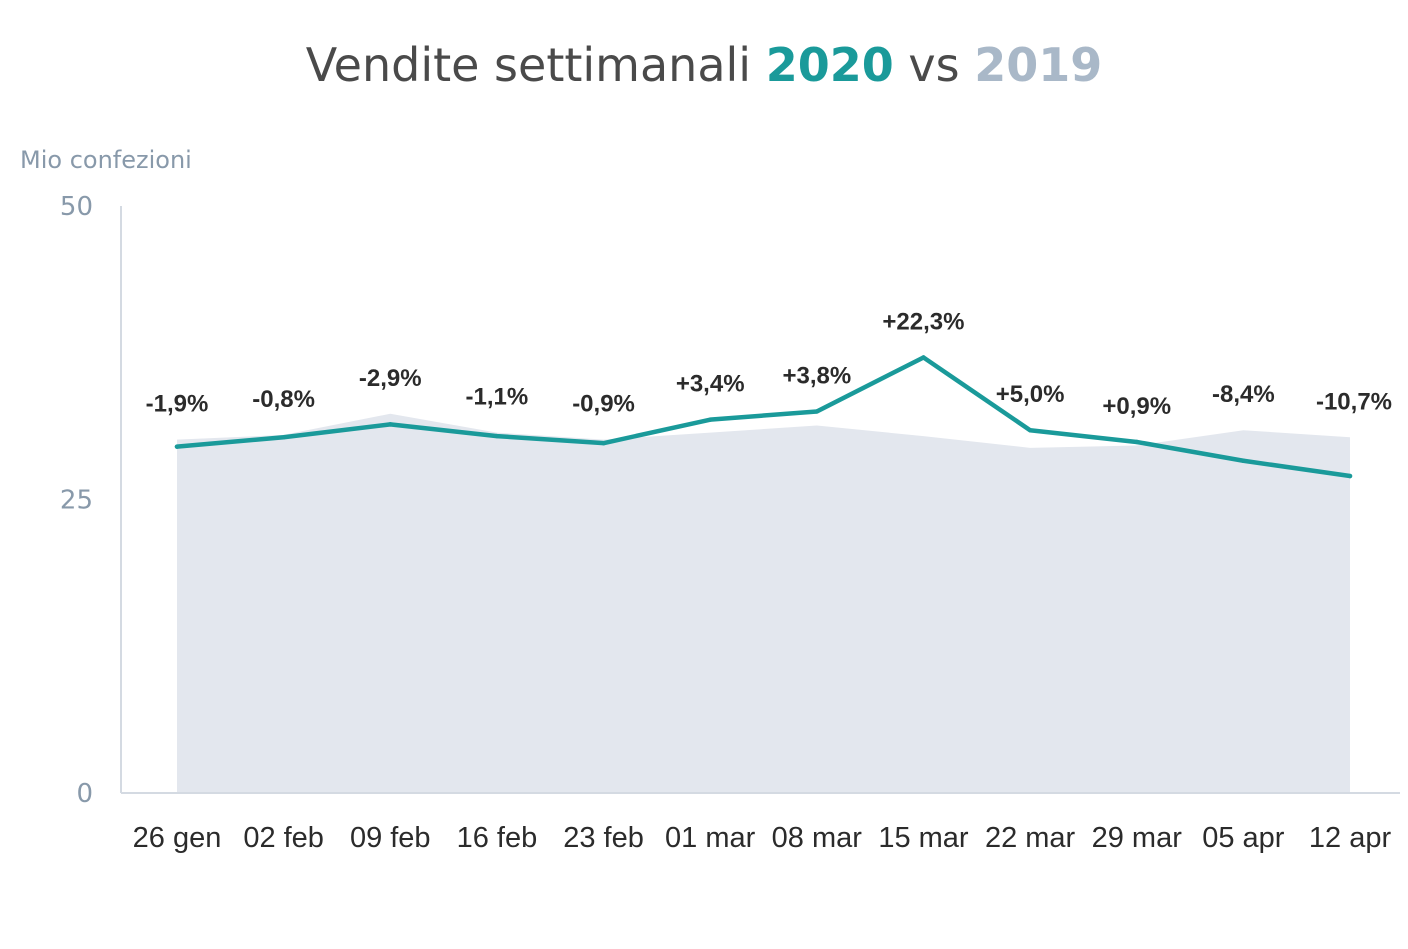 The height and width of the screenshot is (949, 1408). I want to click on data-label: +3,8%, so click(816, 375).